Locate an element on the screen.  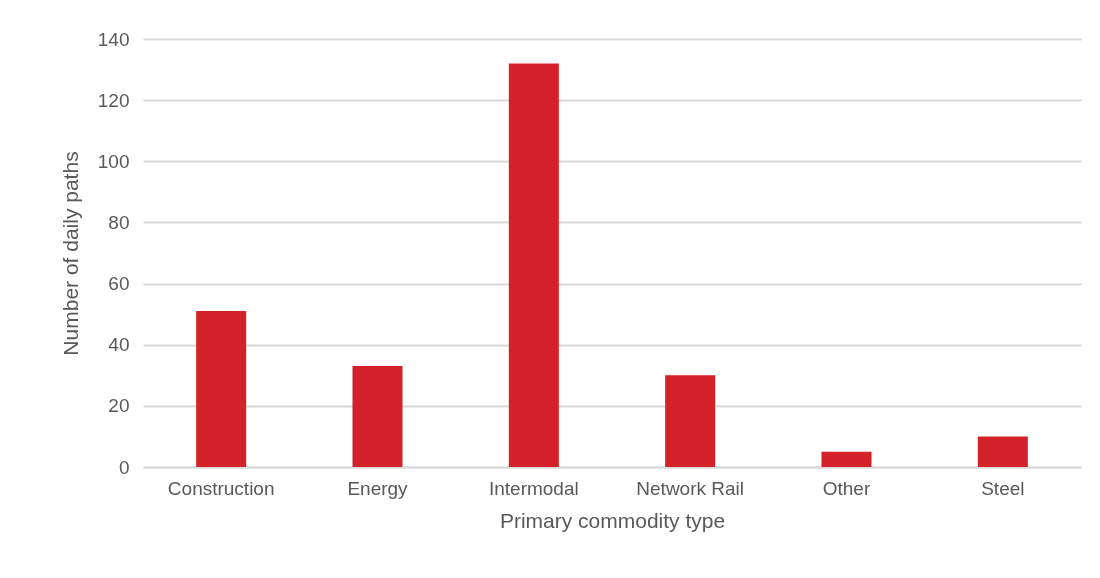
x-tick-label: Steel is located at coordinates (1003, 488).